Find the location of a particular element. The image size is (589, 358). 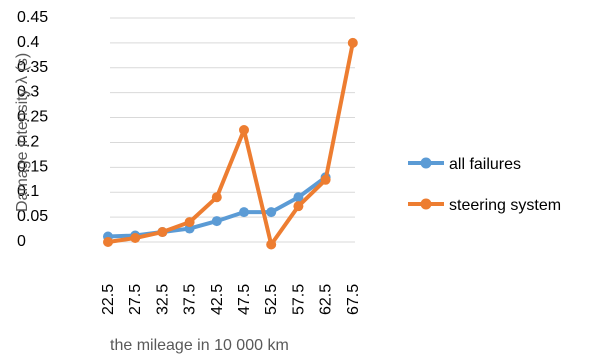

legend-item: all failures is located at coordinates (464, 164).